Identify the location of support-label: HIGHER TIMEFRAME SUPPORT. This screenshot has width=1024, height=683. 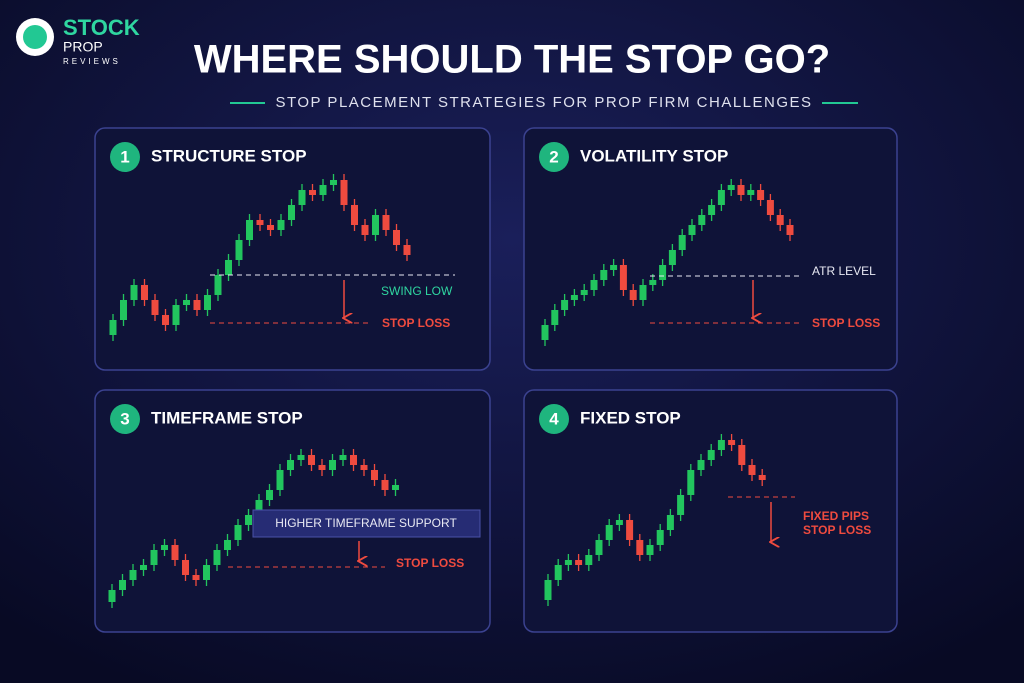
(366, 523).